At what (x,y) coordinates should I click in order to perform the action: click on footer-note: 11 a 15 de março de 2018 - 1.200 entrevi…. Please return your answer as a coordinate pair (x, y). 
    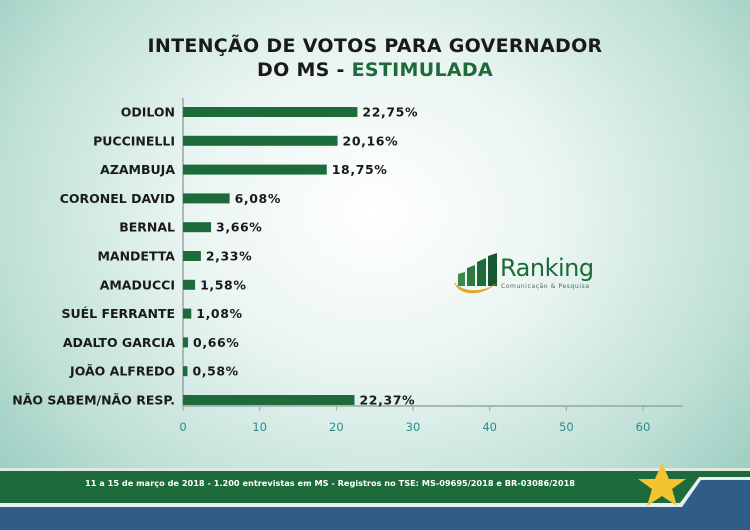
    Looking at the image, I should click on (330, 483).